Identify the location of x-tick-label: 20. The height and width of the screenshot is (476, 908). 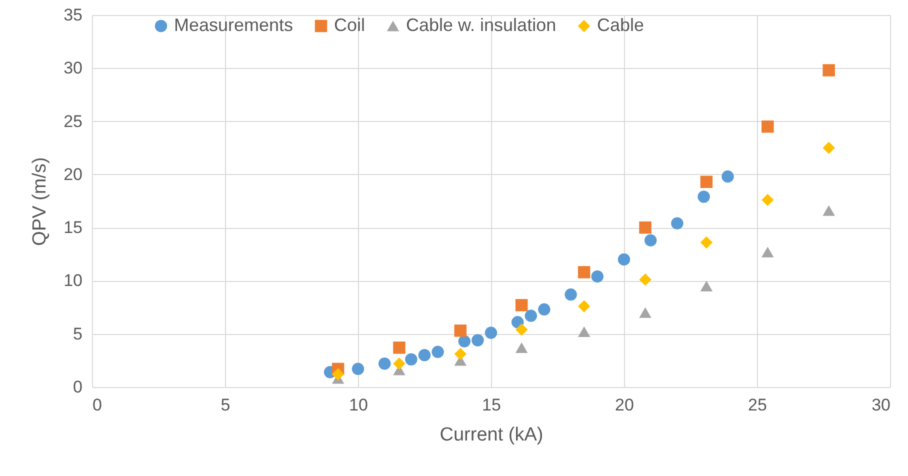
(624, 405).